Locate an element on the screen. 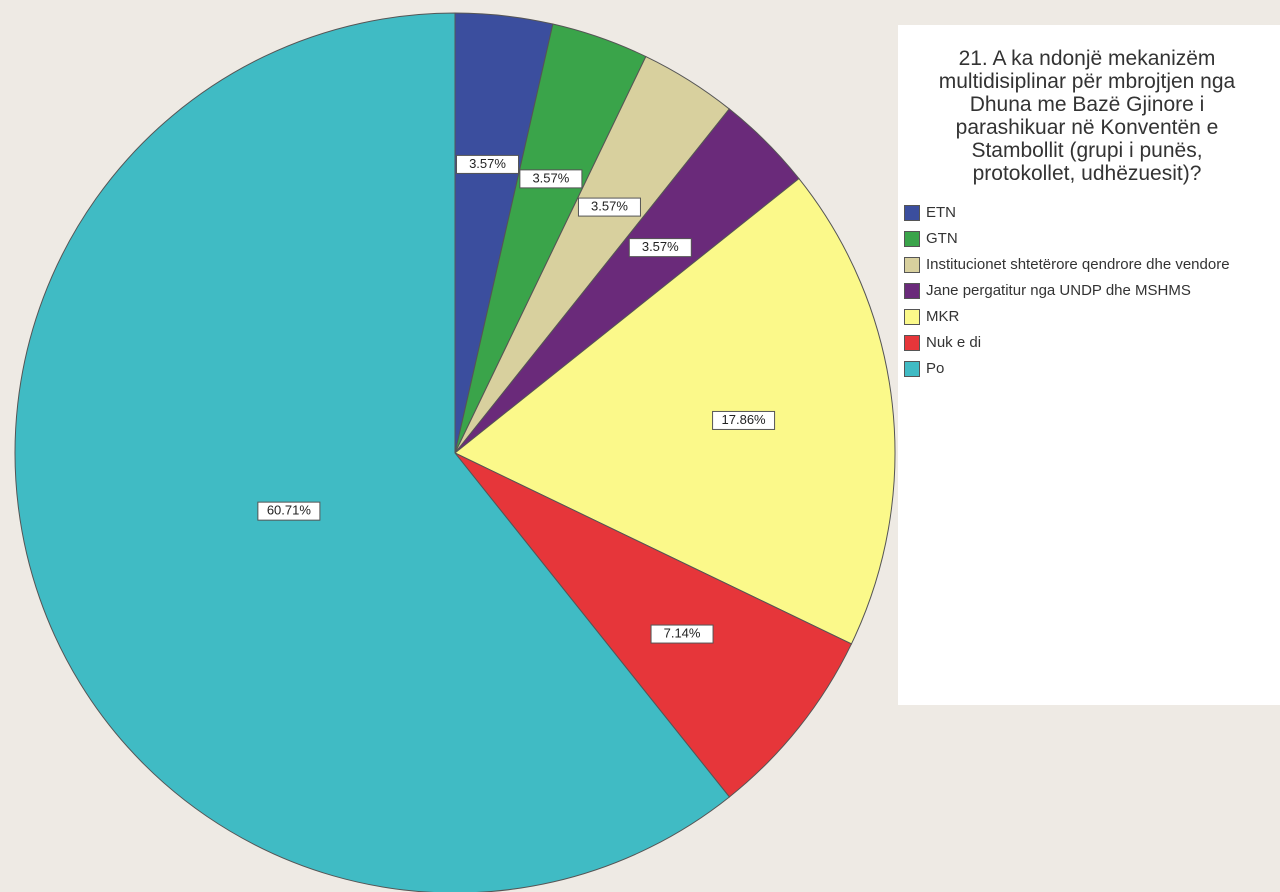  data-label: 7.14% is located at coordinates (682, 632).